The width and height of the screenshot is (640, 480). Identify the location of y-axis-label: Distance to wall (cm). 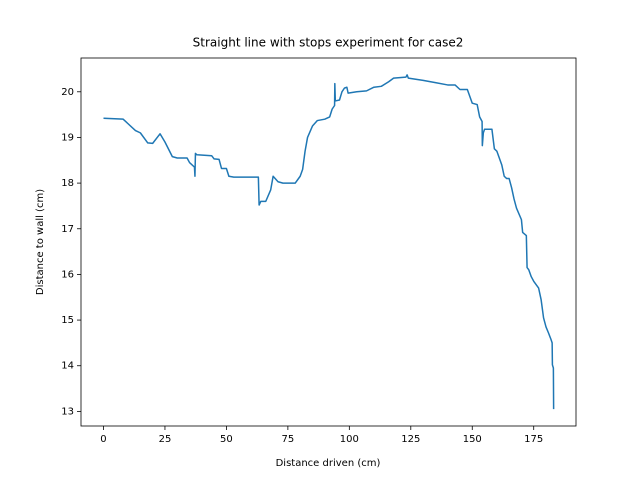
(40, 242).